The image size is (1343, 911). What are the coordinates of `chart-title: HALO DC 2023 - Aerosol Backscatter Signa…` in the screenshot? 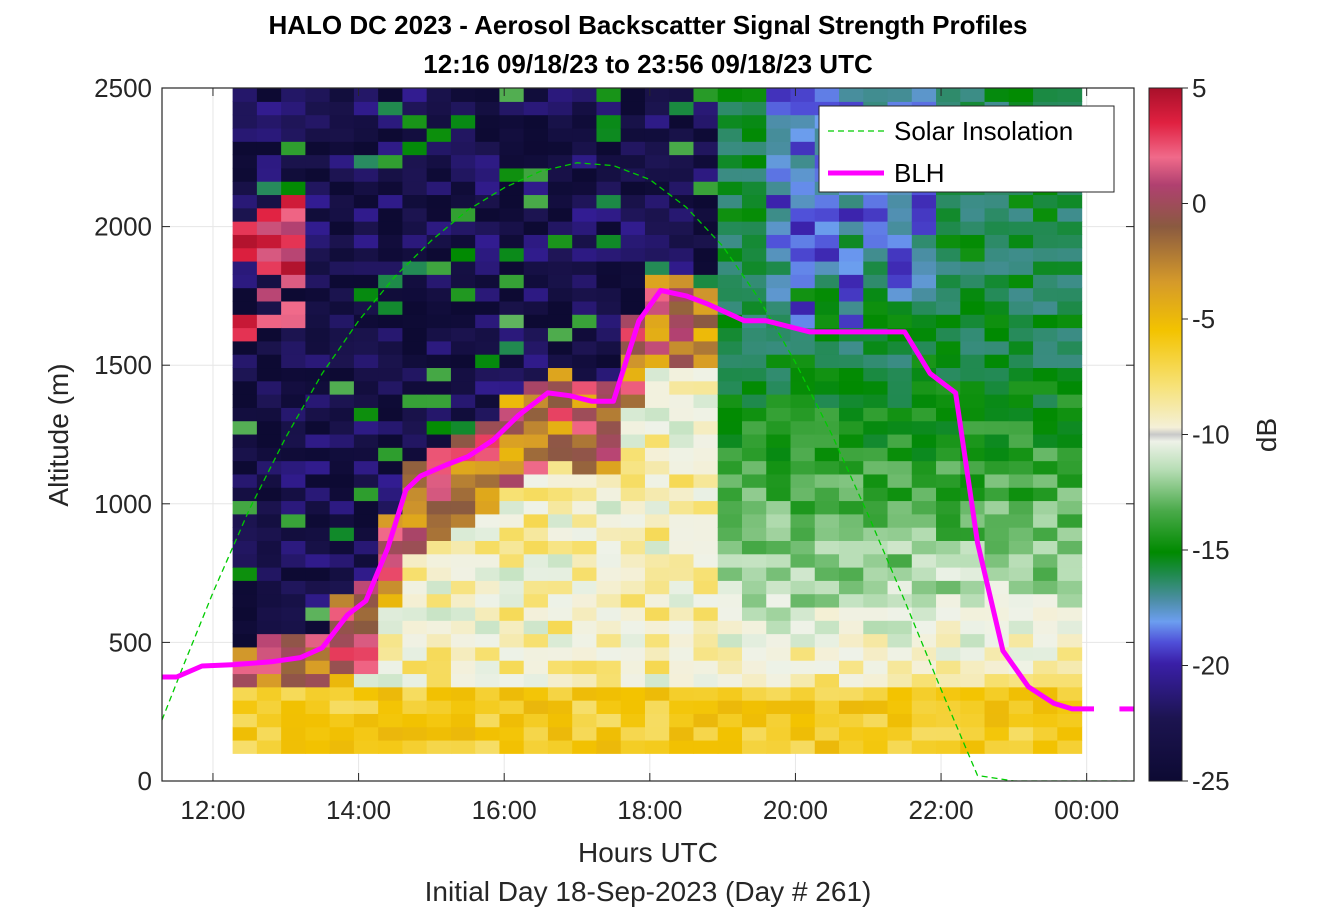 It's located at (647, 25).